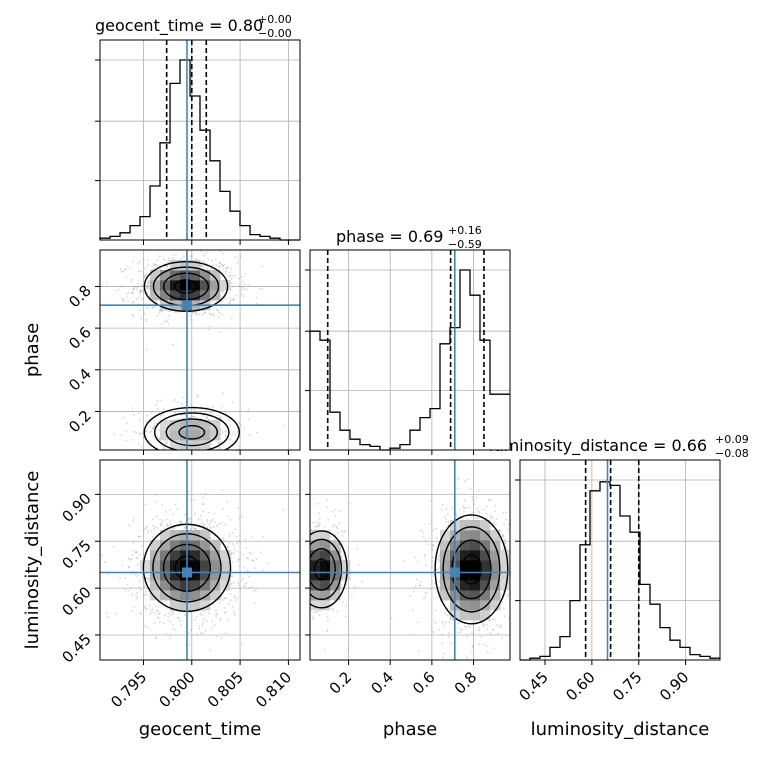 The width and height of the screenshot is (760, 760). What do you see at coordinates (32, 560) in the screenshot?
I see `y-axis-label-luminosity-distance: luminosity_distance` at bounding box center [32, 560].